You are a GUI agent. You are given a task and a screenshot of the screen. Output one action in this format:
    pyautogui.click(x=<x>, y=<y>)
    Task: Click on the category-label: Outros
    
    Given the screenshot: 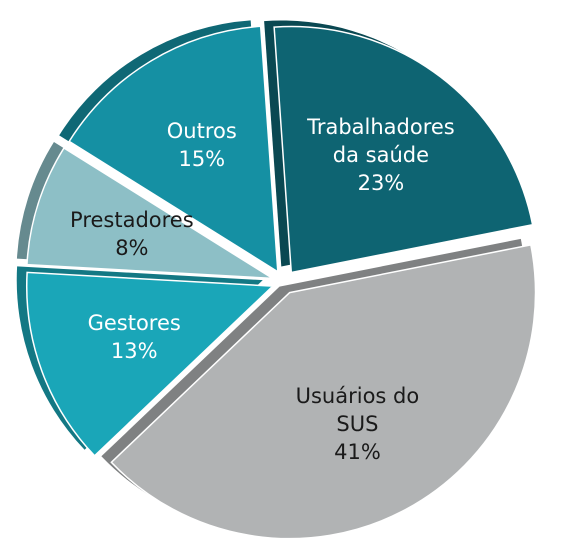 What is the action you would take?
    pyautogui.click(x=201, y=131)
    